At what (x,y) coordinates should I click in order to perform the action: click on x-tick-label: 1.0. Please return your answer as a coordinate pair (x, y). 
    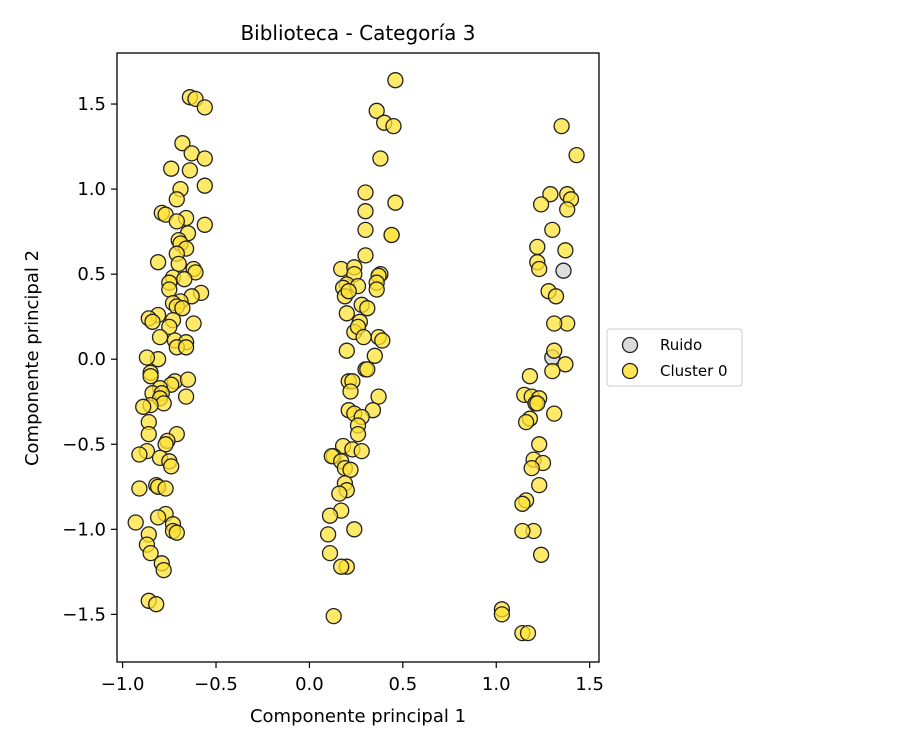
    Looking at the image, I should click on (496, 684).